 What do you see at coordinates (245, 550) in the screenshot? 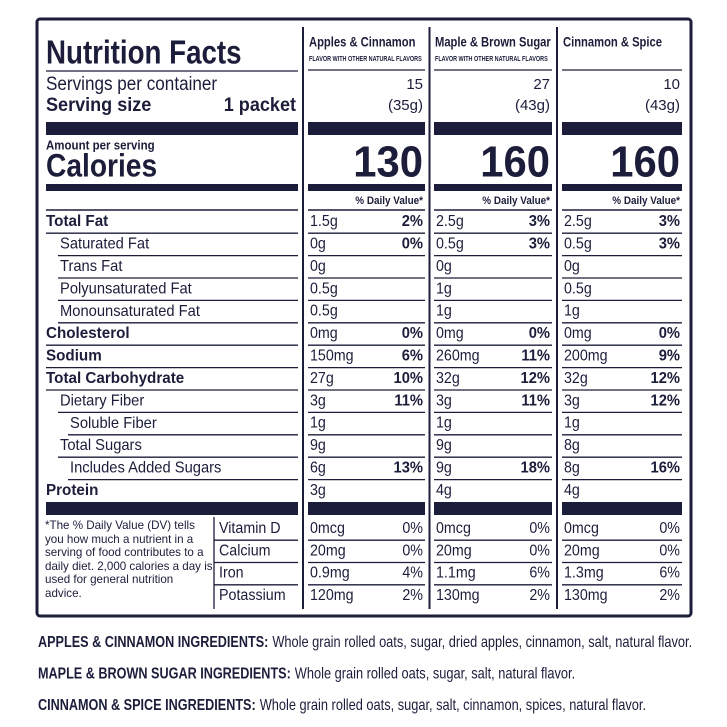
I see `mineral-label: Calcium` at bounding box center [245, 550].